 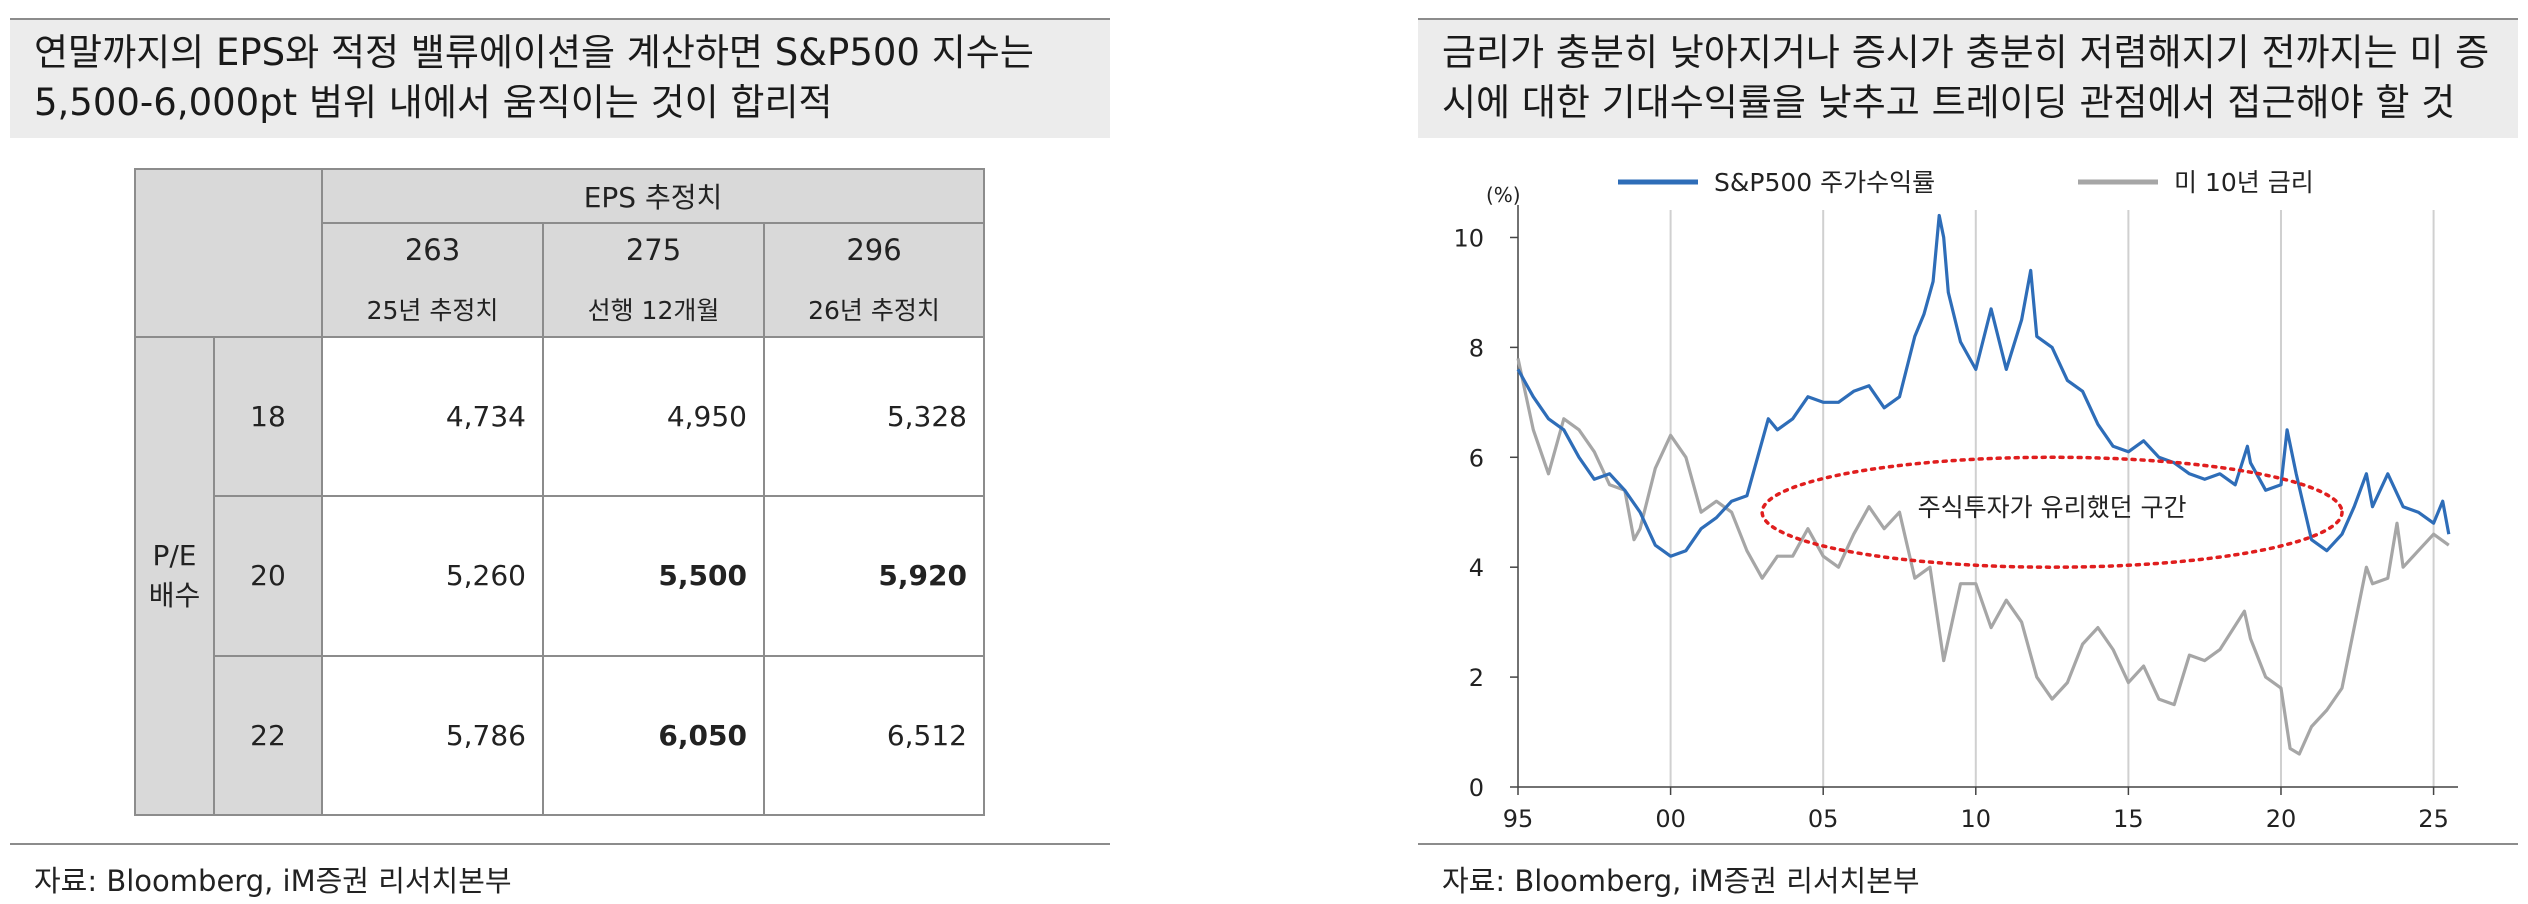 I want to click on table-cell: 4,734, so click(x=432, y=416).